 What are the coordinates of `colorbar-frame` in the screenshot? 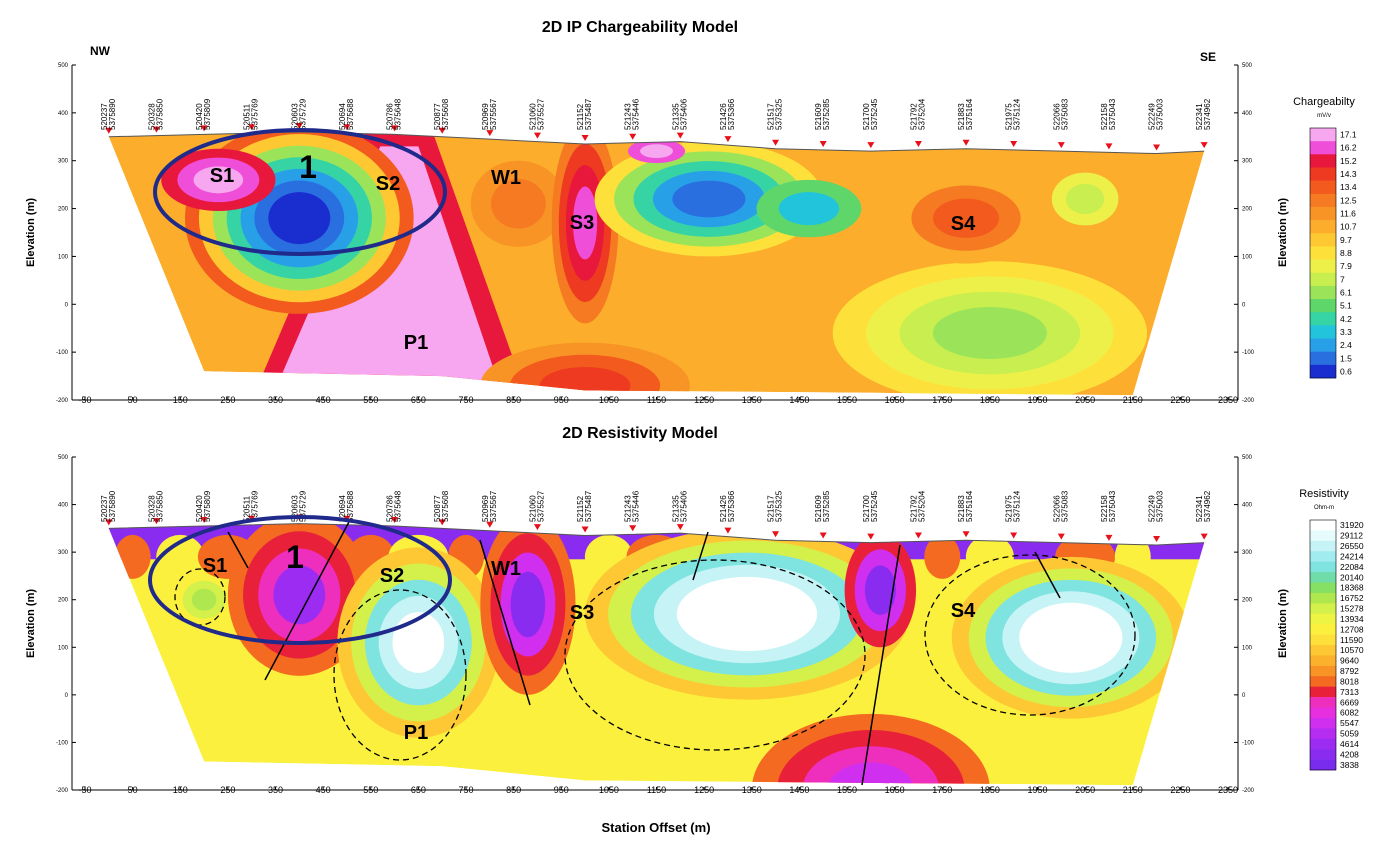 It's located at (1323, 645).